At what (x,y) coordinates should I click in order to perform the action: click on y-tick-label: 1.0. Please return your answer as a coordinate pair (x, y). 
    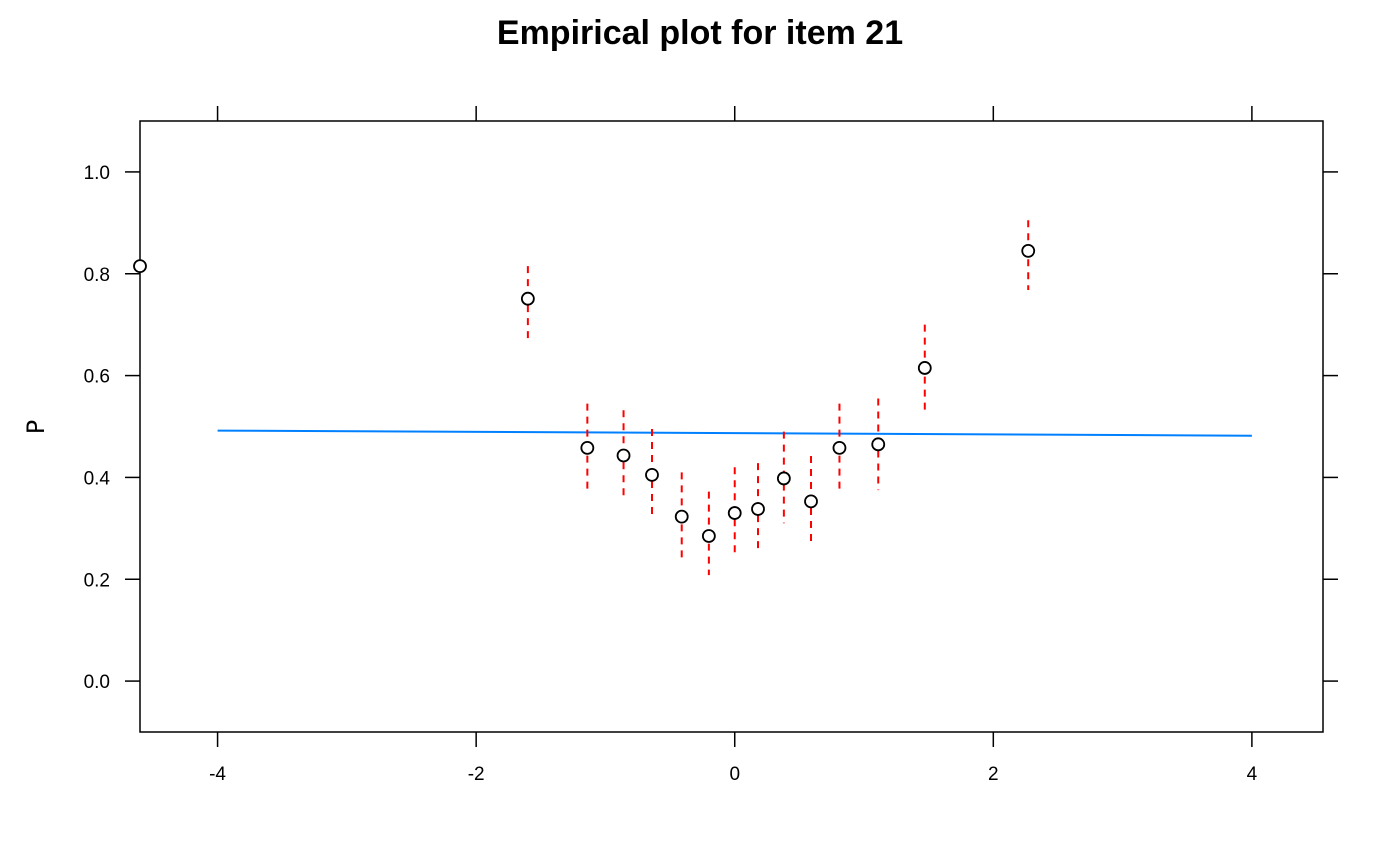
    Looking at the image, I should click on (97, 173).